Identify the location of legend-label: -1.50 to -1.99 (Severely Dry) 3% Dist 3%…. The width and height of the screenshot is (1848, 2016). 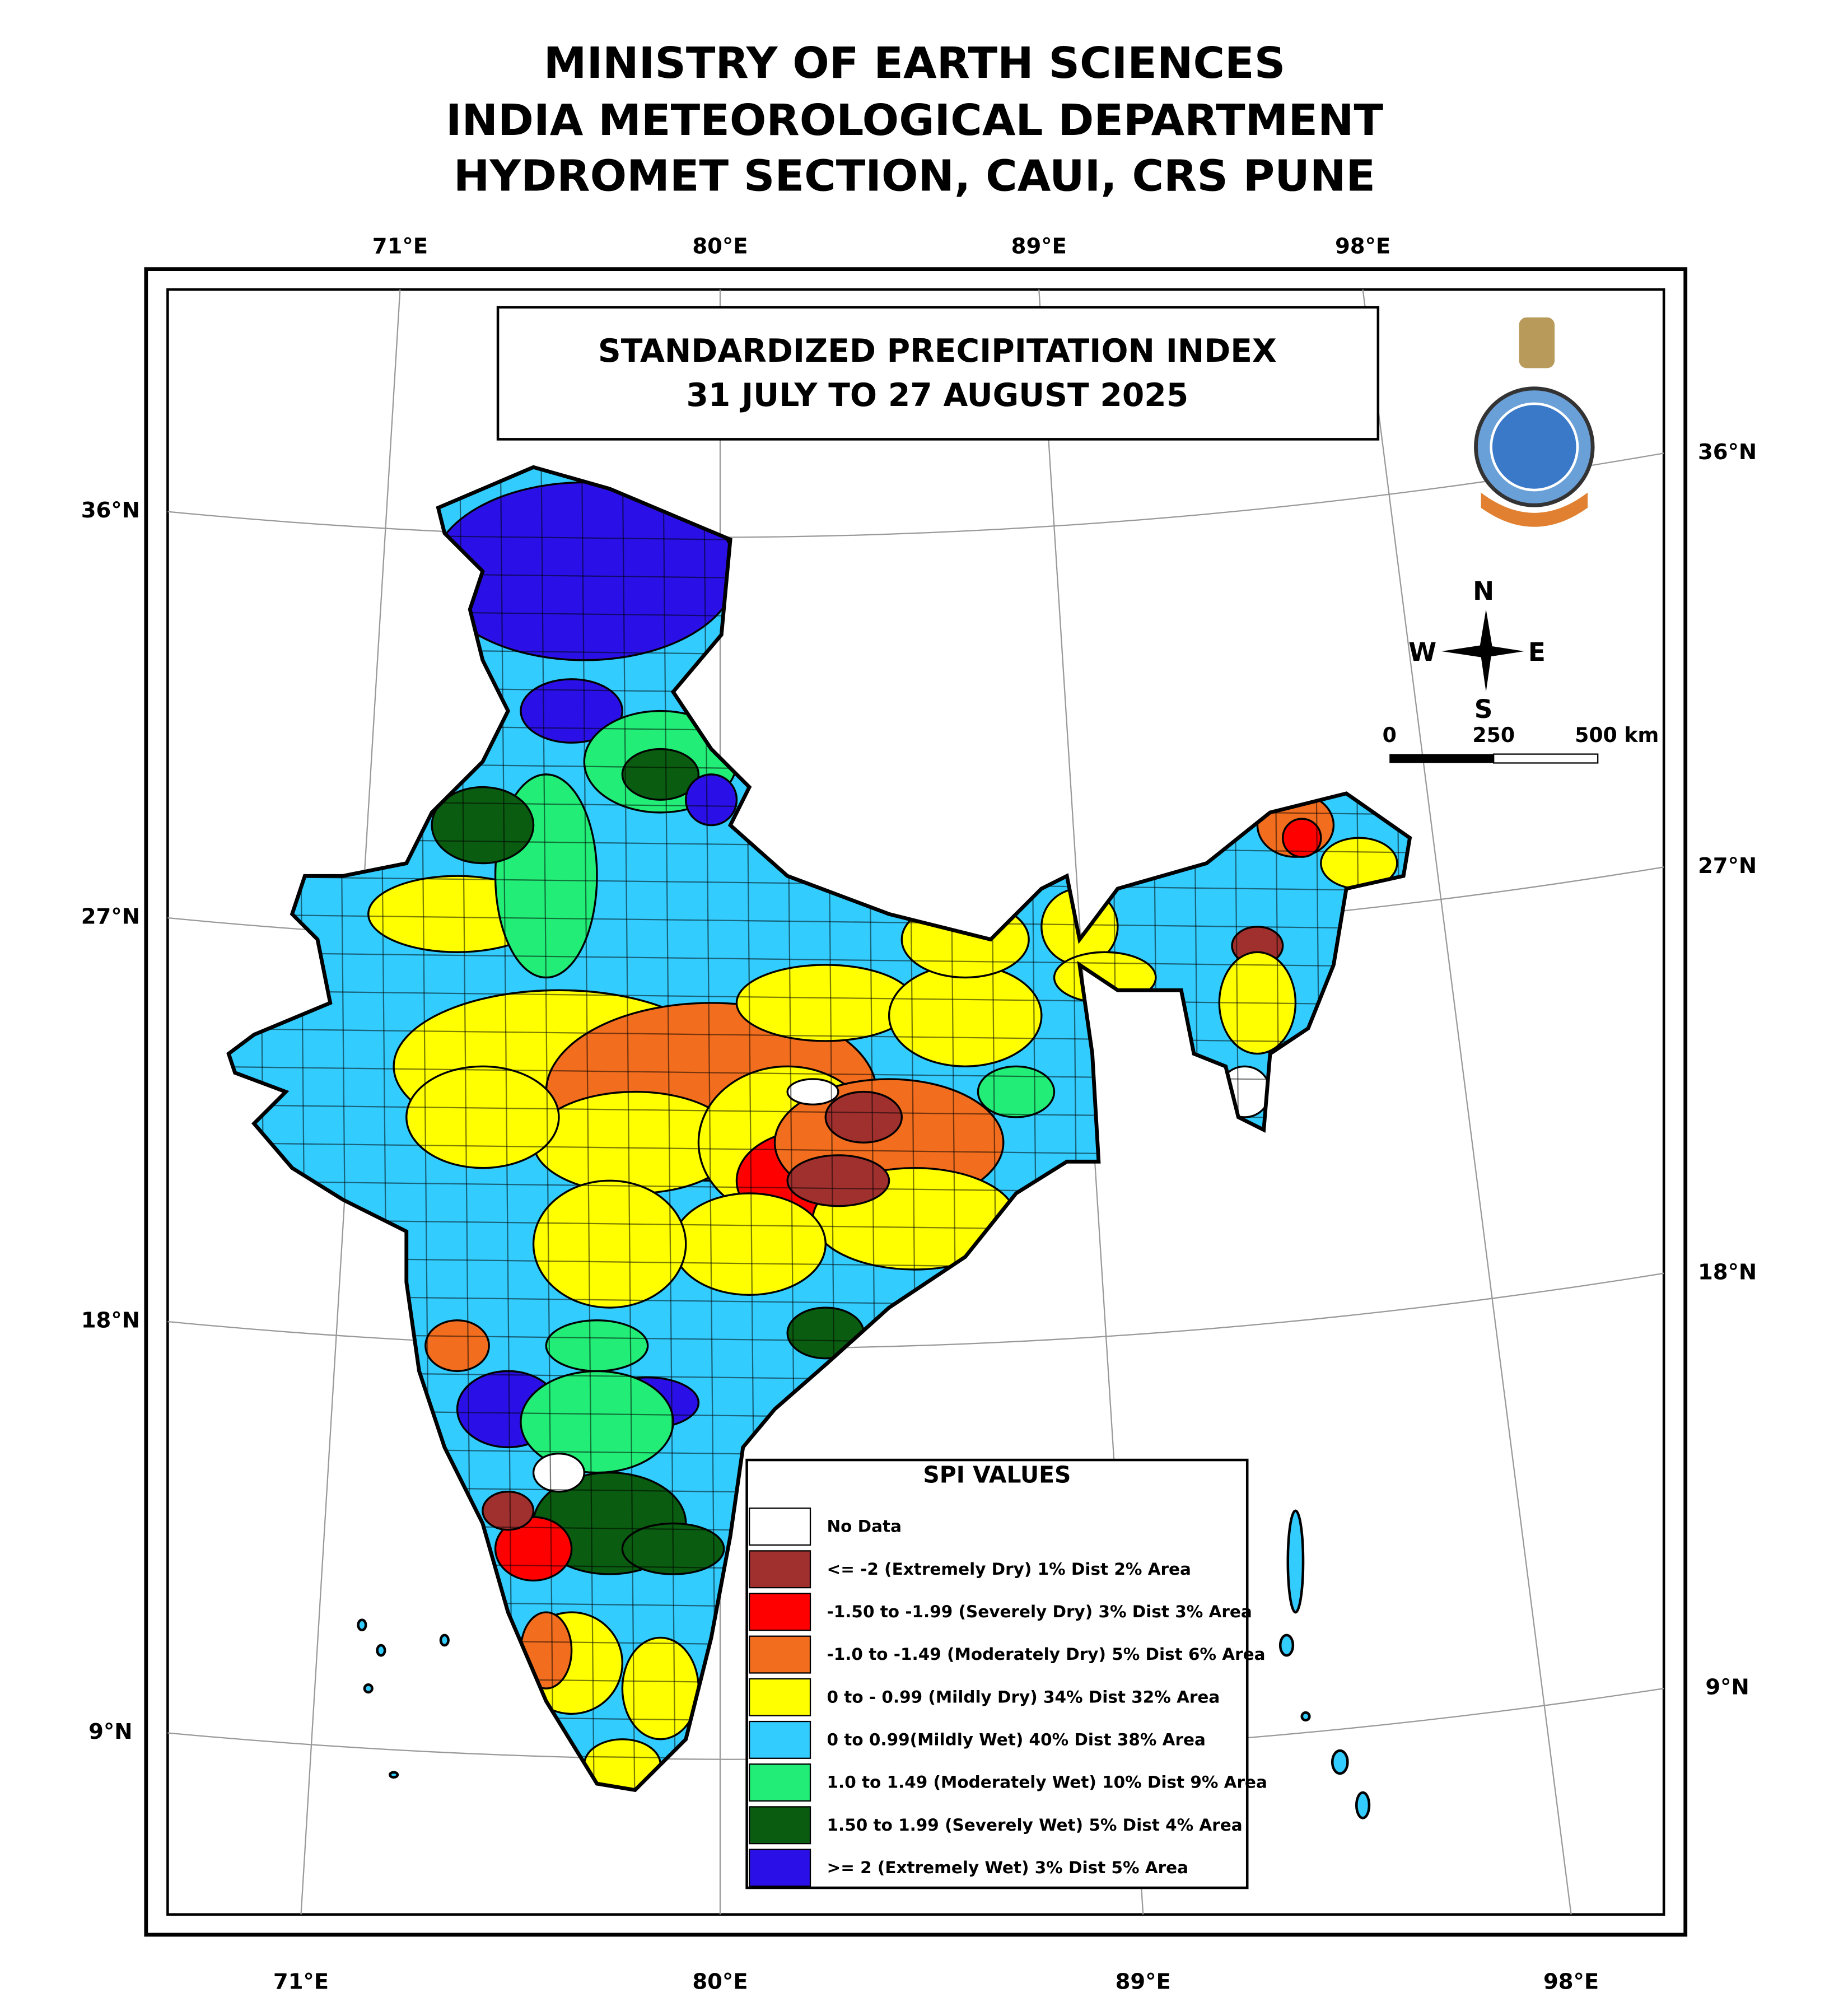
(1039, 1612).